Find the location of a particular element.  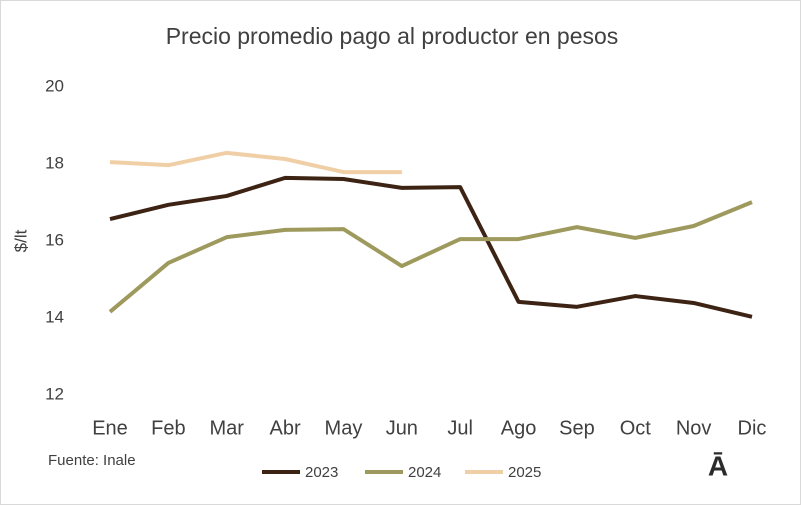

x-tick-label: Oct is located at coordinates (636, 428).